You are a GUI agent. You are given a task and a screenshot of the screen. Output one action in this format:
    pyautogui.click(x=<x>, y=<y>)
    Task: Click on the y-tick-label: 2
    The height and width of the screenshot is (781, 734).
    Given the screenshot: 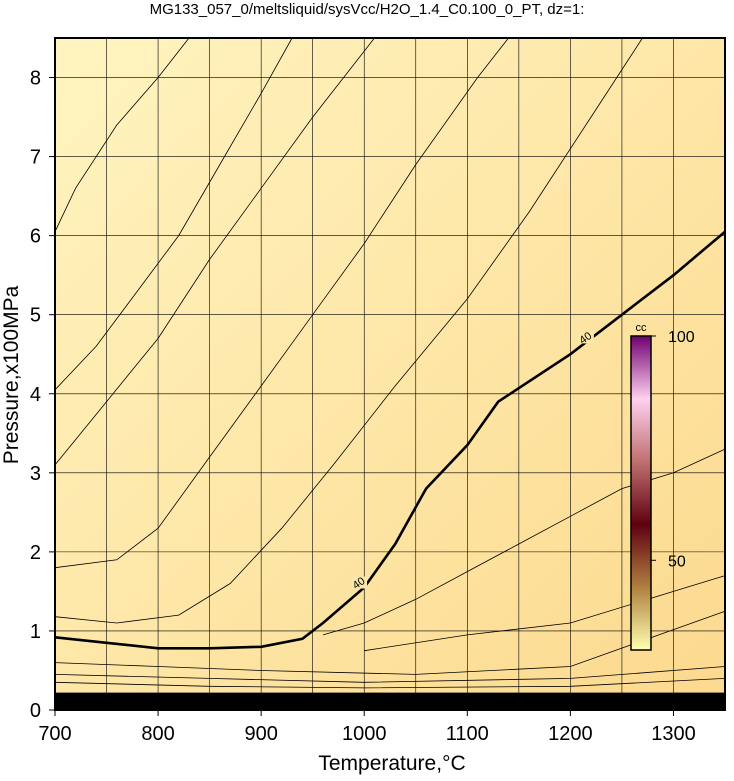 What is the action you would take?
    pyautogui.click(x=35, y=553)
    